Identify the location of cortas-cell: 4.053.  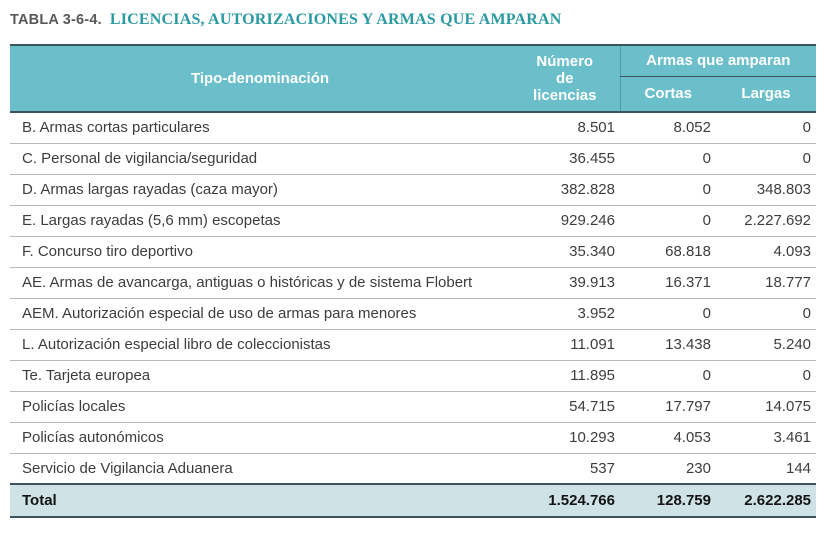
(668, 438).